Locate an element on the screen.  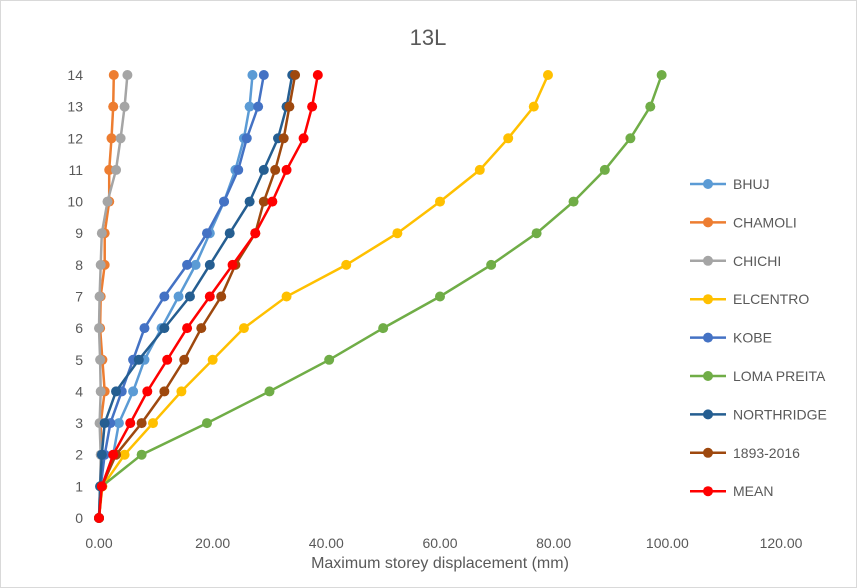
y-tick-label: 4 is located at coordinates (79, 391).